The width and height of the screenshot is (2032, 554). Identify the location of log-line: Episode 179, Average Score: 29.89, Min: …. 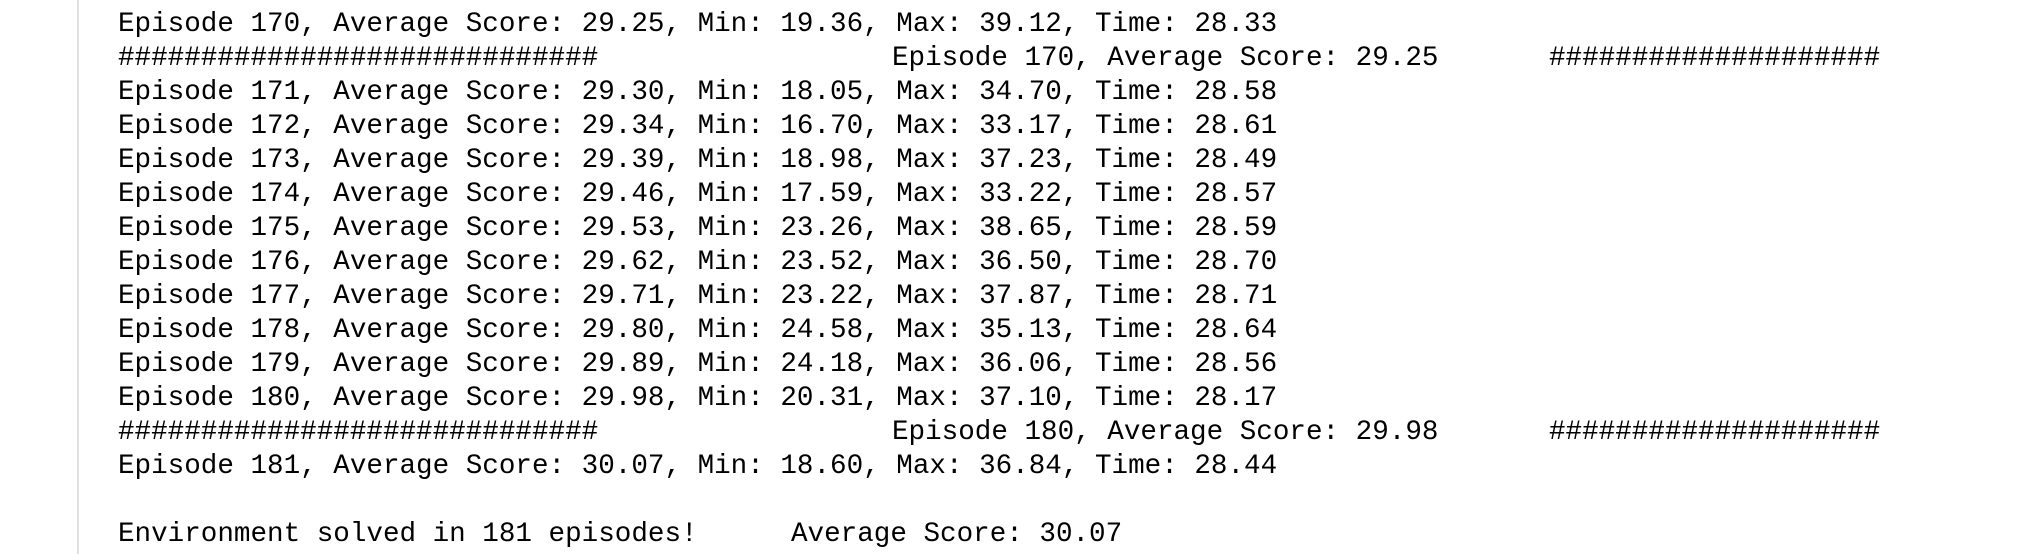
(698, 364).